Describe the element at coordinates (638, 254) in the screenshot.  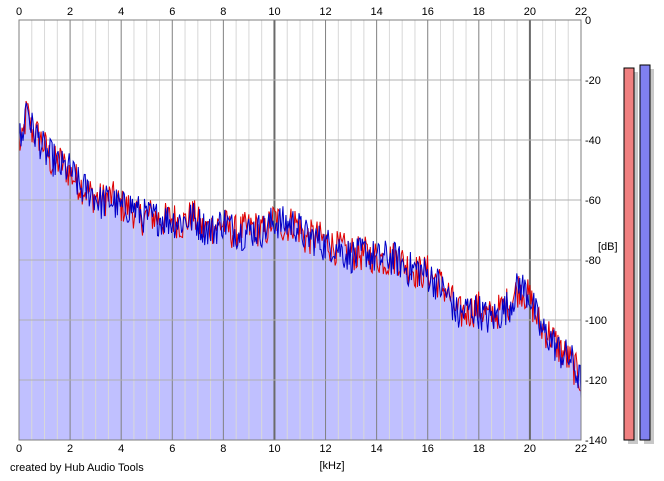
I see `level-meters` at that location.